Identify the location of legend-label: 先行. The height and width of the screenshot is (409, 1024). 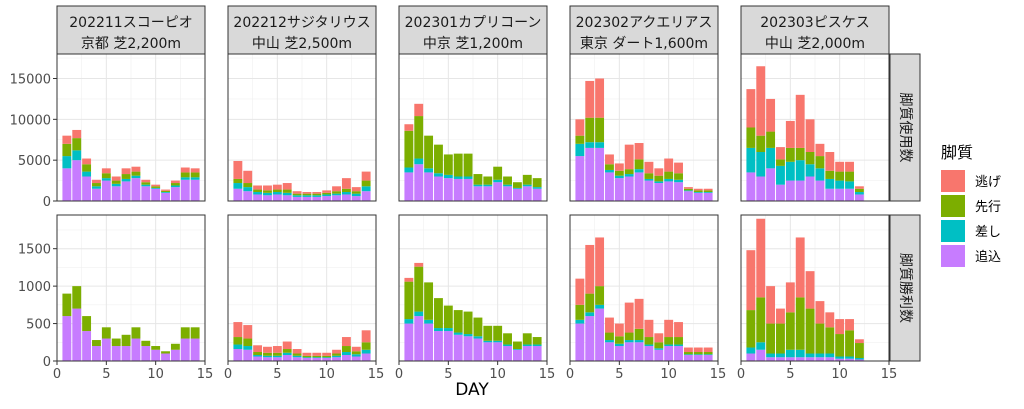
(988, 207).